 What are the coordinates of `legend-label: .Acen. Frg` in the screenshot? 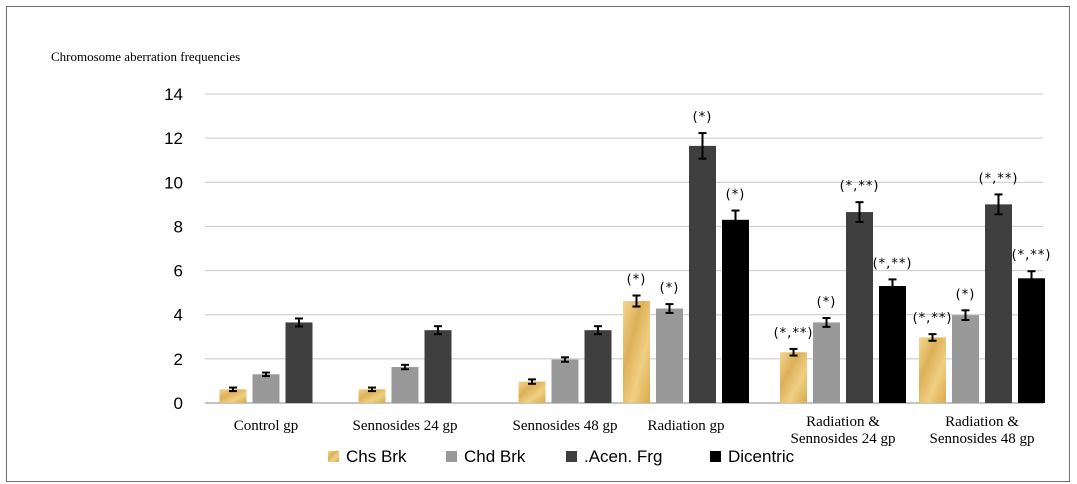 It's located at (623, 456).